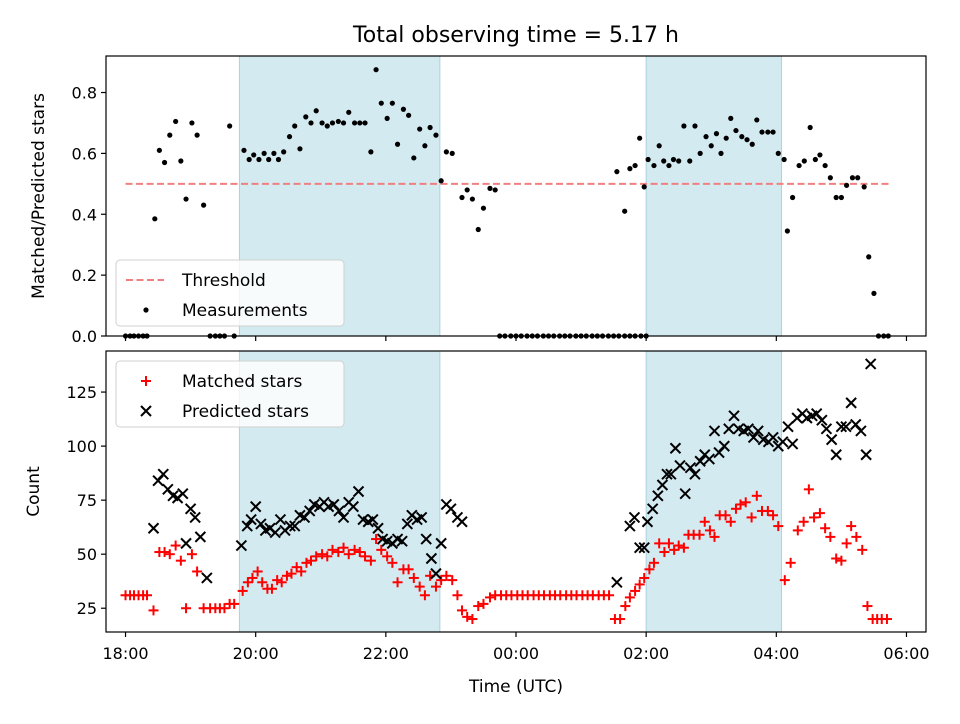  I want to click on x-axis-label: Time (UTC), so click(515, 687).